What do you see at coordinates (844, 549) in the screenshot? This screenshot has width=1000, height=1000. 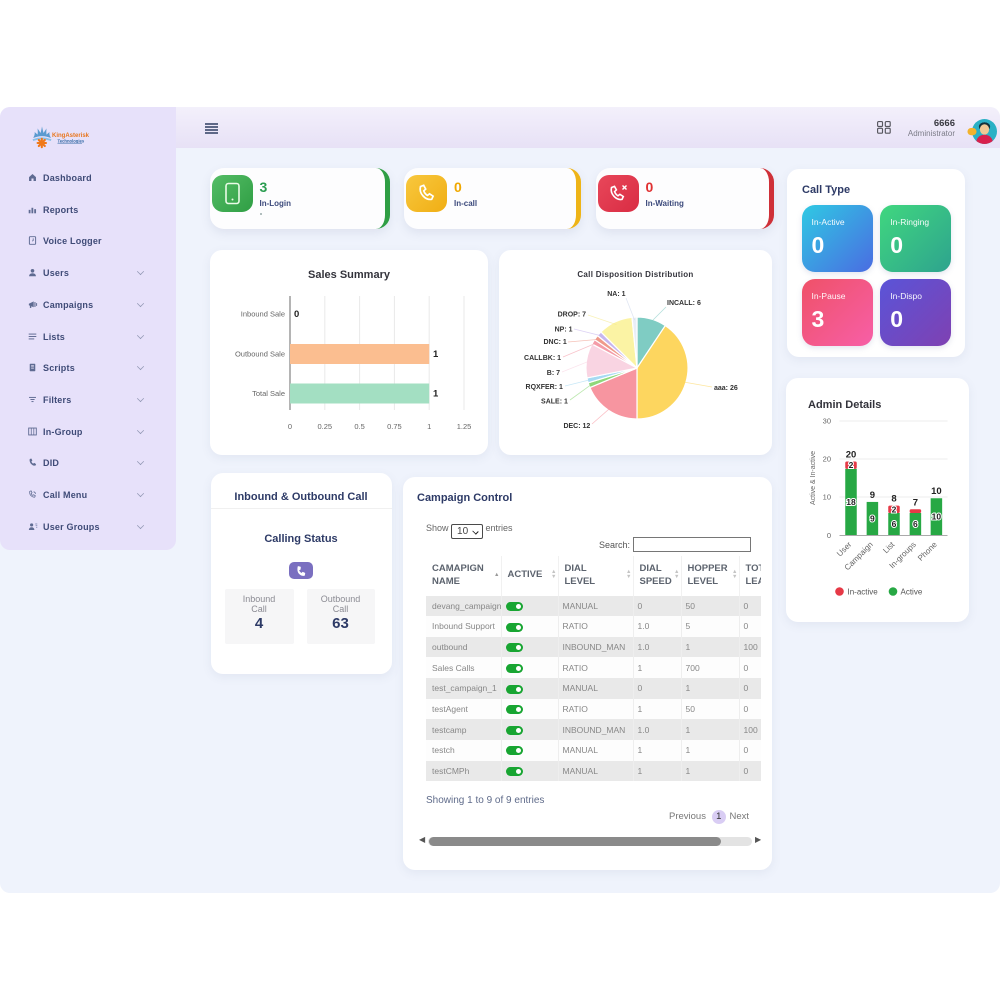 I see `svg-text: User` at bounding box center [844, 549].